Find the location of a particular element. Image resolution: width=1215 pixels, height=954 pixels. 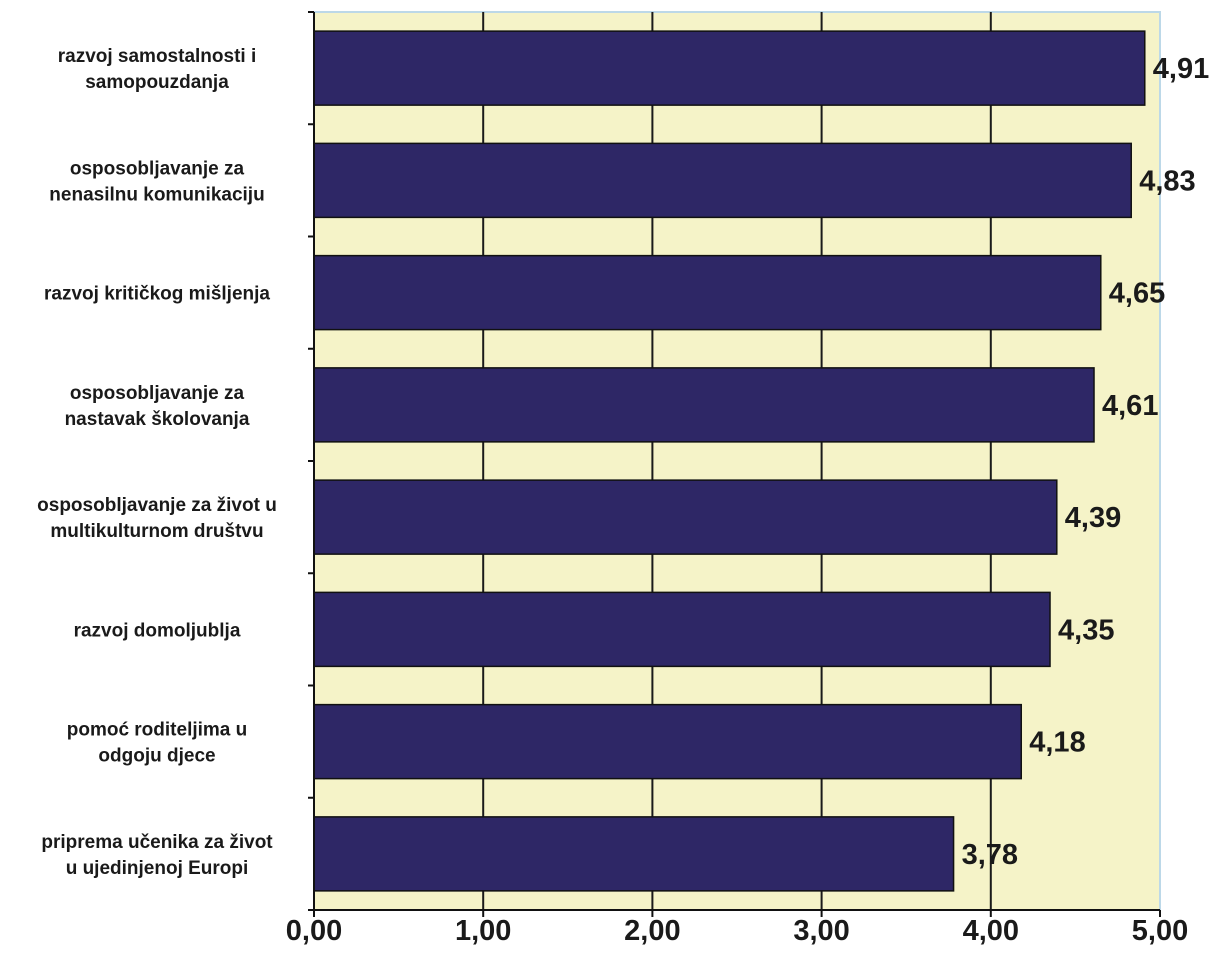

x-tick-label: 1,00 is located at coordinates (483, 931).